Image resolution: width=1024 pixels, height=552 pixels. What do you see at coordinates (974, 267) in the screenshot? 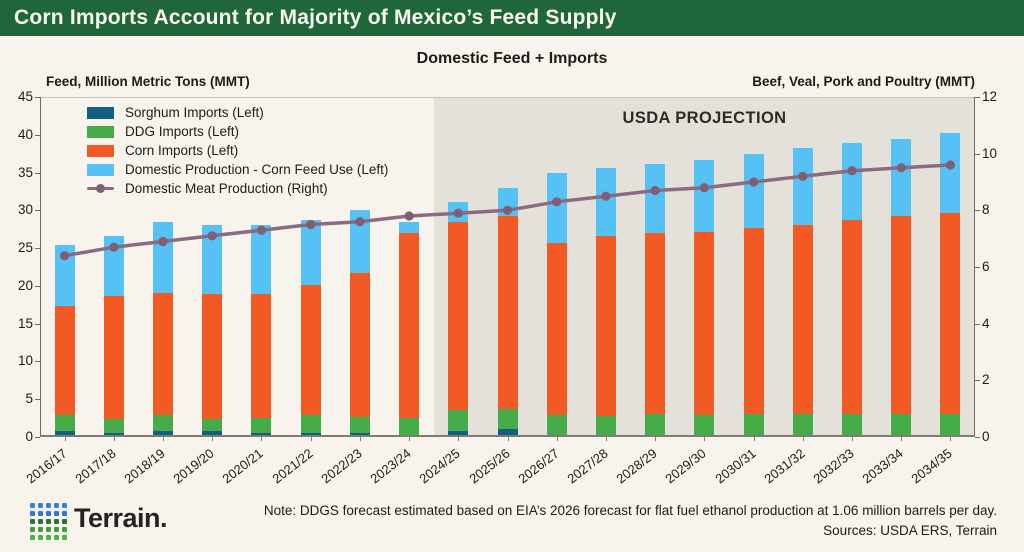
I see `plot-right-spine` at bounding box center [974, 267].